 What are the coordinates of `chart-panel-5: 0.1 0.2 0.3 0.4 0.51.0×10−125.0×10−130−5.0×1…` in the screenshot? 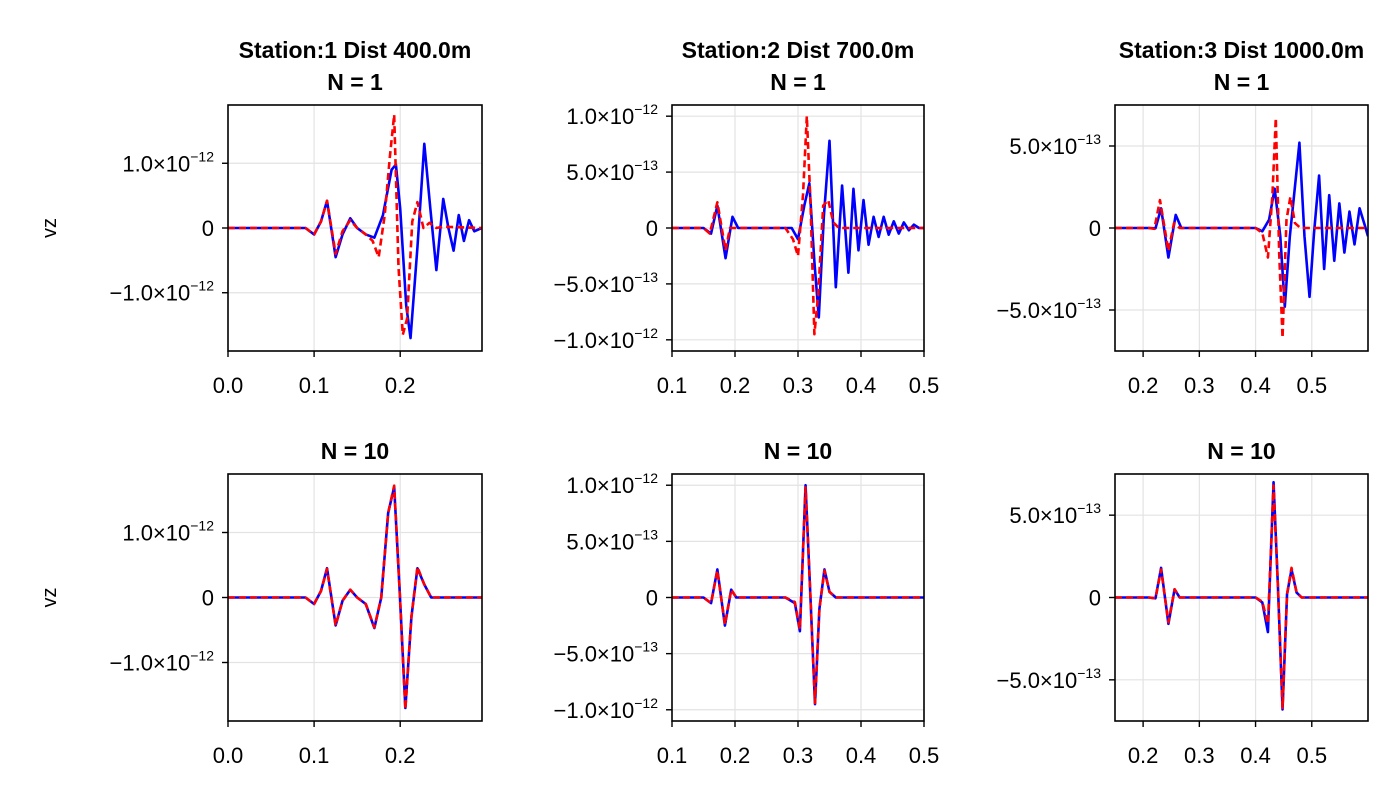 It's located at (747, 603).